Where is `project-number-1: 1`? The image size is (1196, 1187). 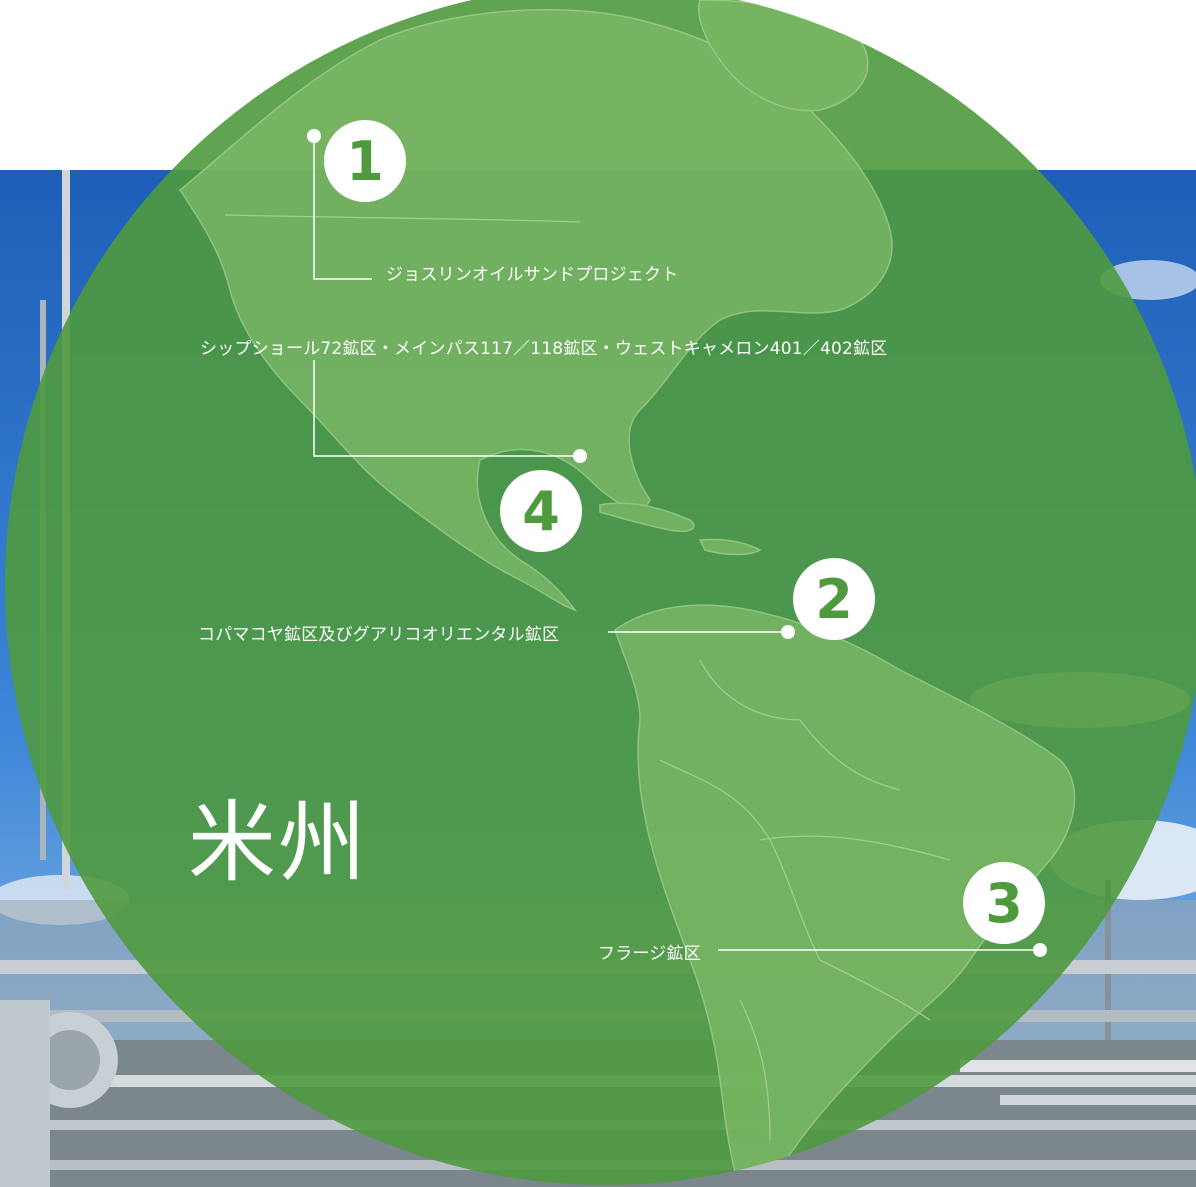
project-number-1: 1 is located at coordinates (365, 161).